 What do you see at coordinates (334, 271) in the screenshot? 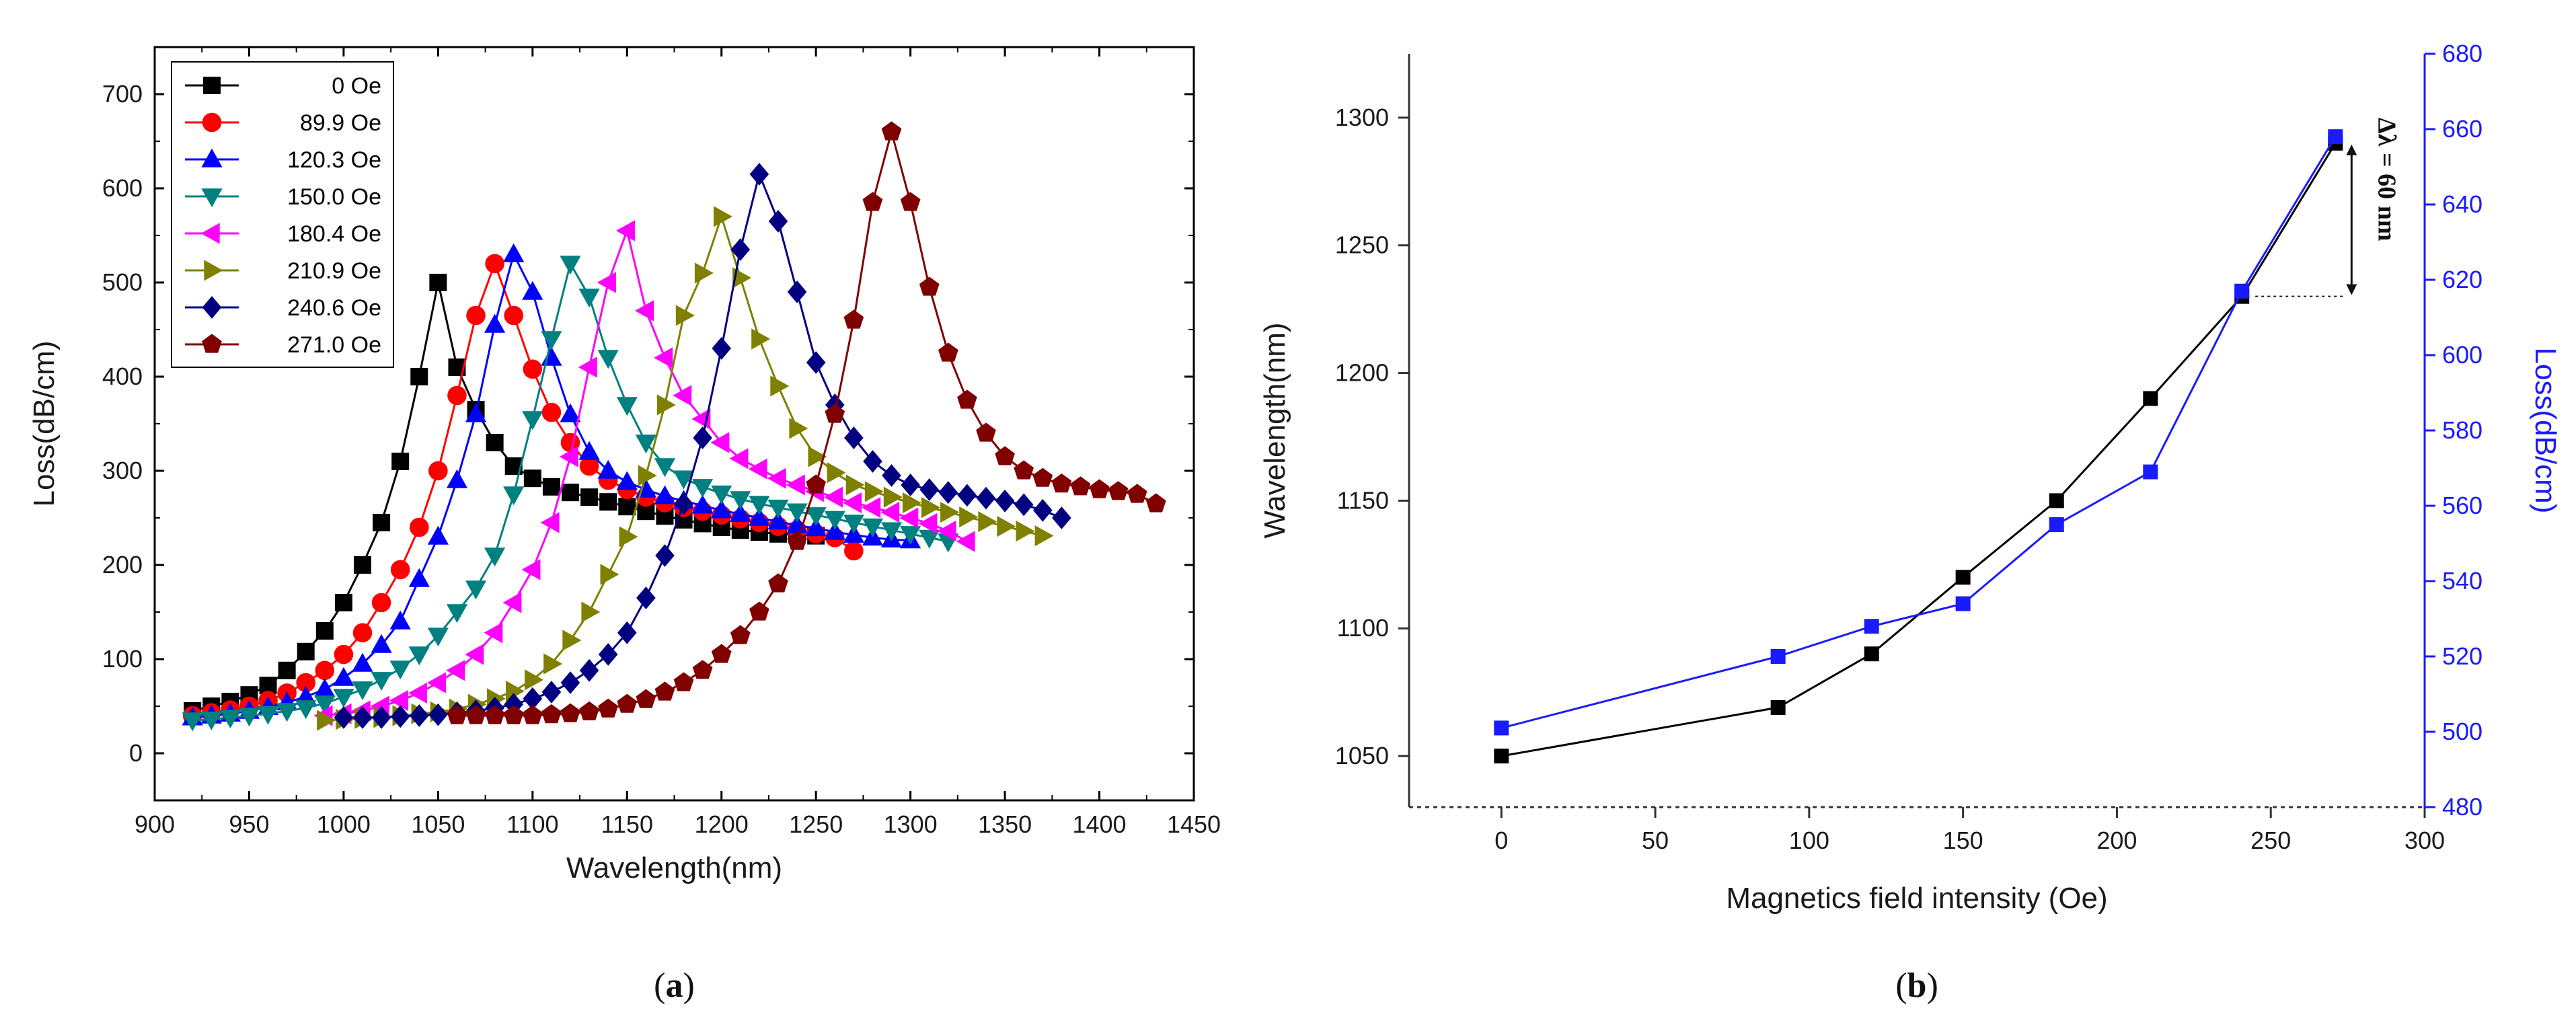
I see `legend-label: 210.9 Oe` at bounding box center [334, 271].